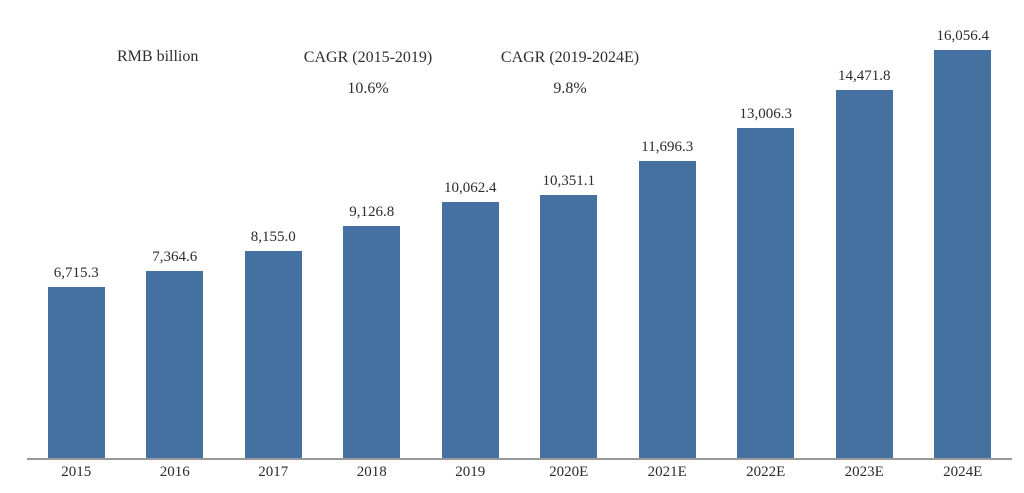  I want to click on x-axis-label: 2023E, so click(864, 472).